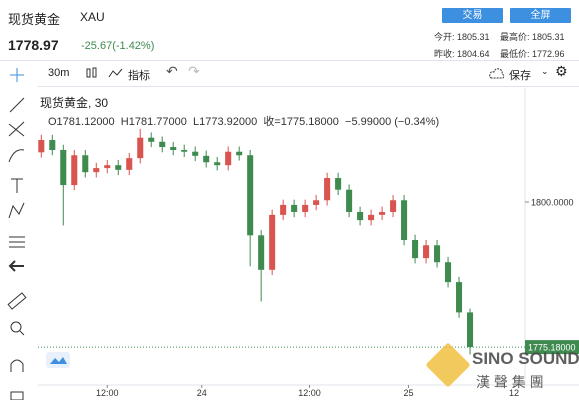  I want to click on stat-value: 1804.64, so click(473, 54).